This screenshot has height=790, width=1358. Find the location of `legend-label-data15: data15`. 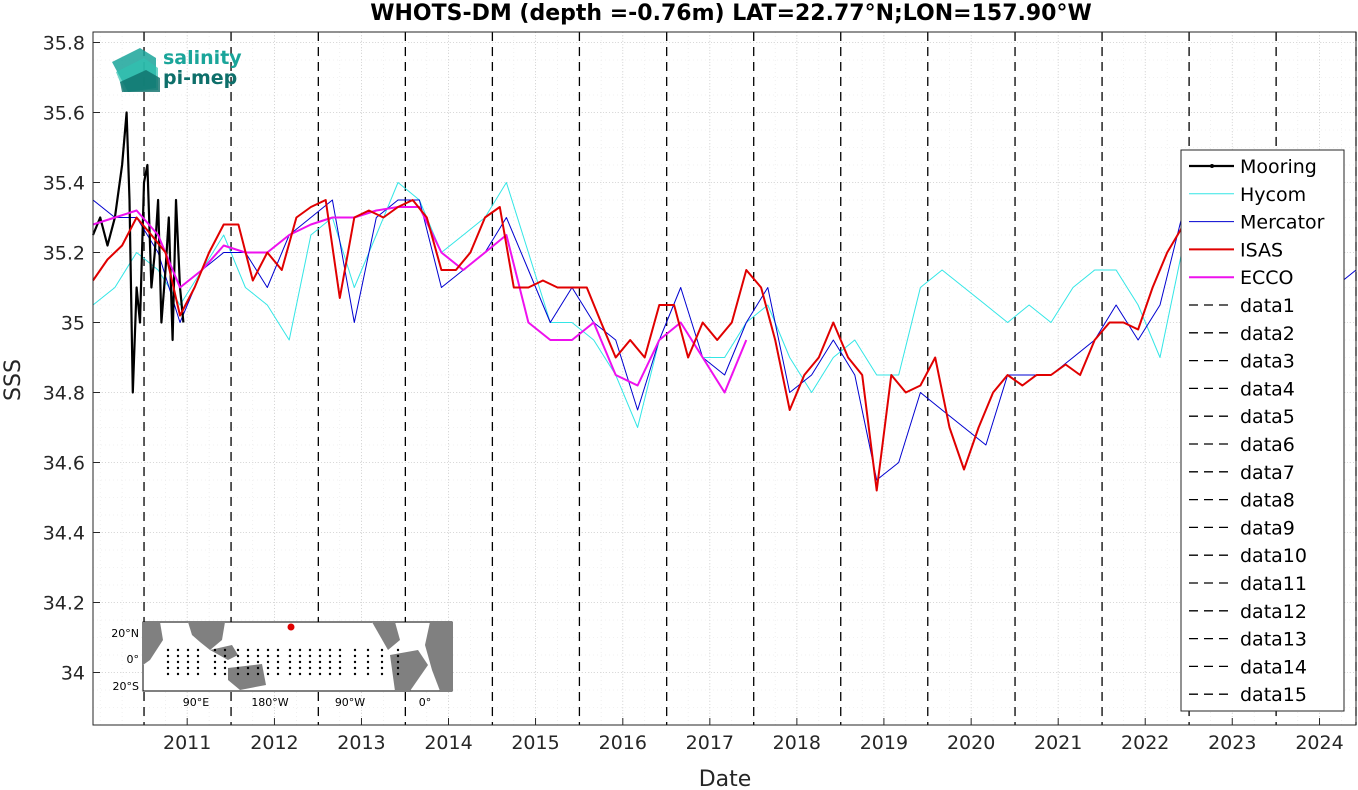

legend-label-data15: data15 is located at coordinates (1273, 695).